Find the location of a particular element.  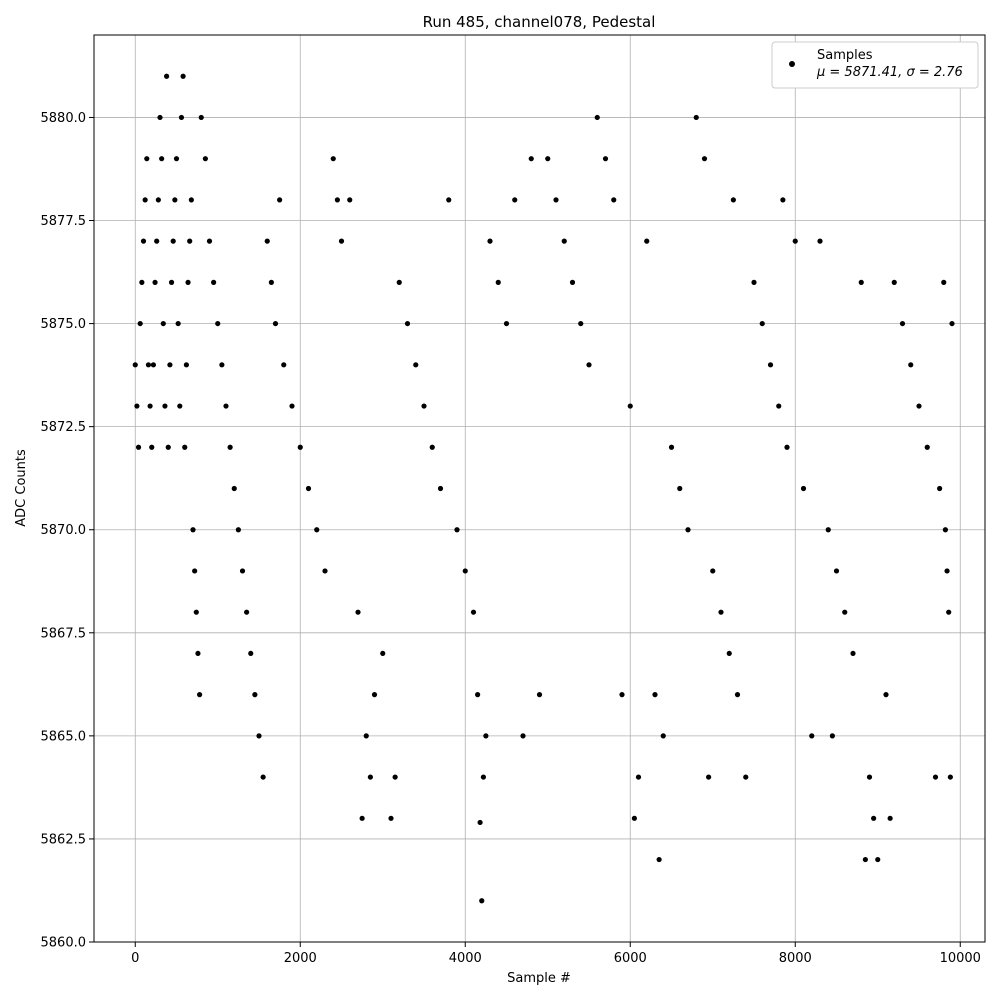

x-axis-title: Sample # is located at coordinates (539, 978).